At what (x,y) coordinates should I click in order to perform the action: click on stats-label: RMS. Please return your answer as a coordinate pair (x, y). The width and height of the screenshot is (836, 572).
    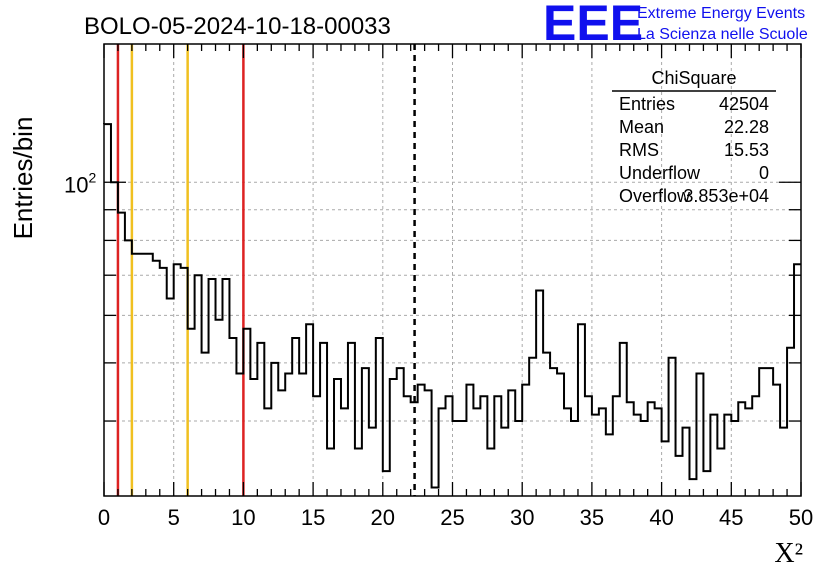
    Looking at the image, I should click on (639, 150).